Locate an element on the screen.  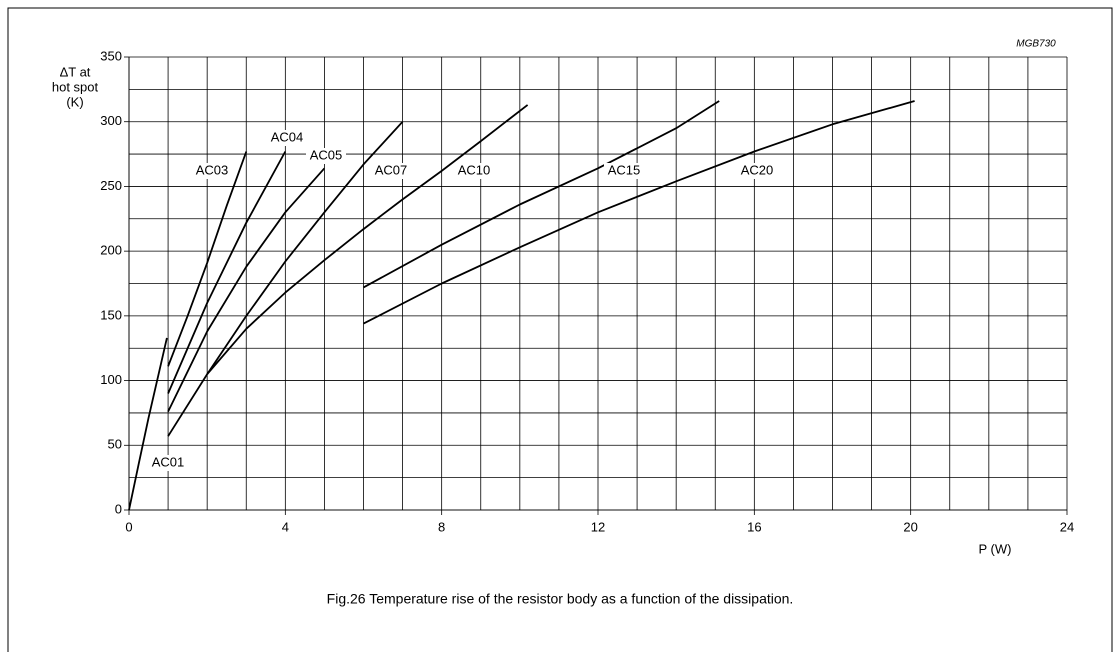
x-tick-label: 4 is located at coordinates (285, 526).